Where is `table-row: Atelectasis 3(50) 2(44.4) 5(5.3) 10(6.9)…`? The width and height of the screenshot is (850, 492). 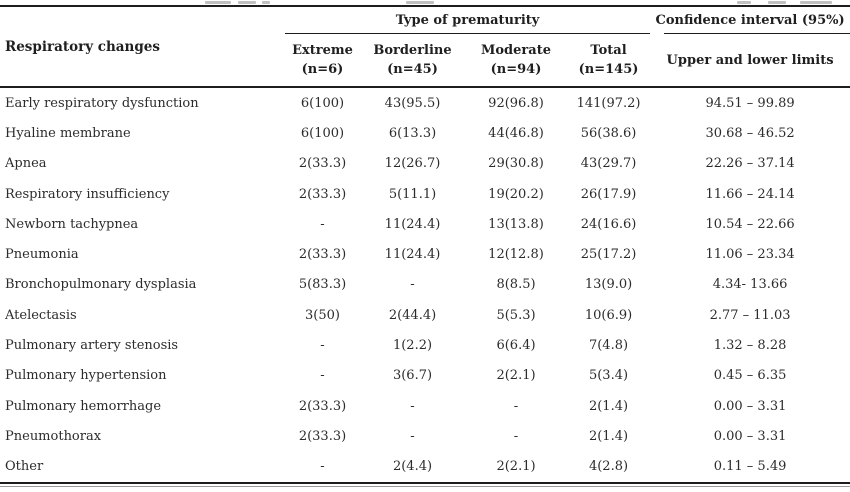 table-row: Atelectasis 3(50) 2(44.4) 5(5.3) 10(6.9)… is located at coordinates (425, 315).